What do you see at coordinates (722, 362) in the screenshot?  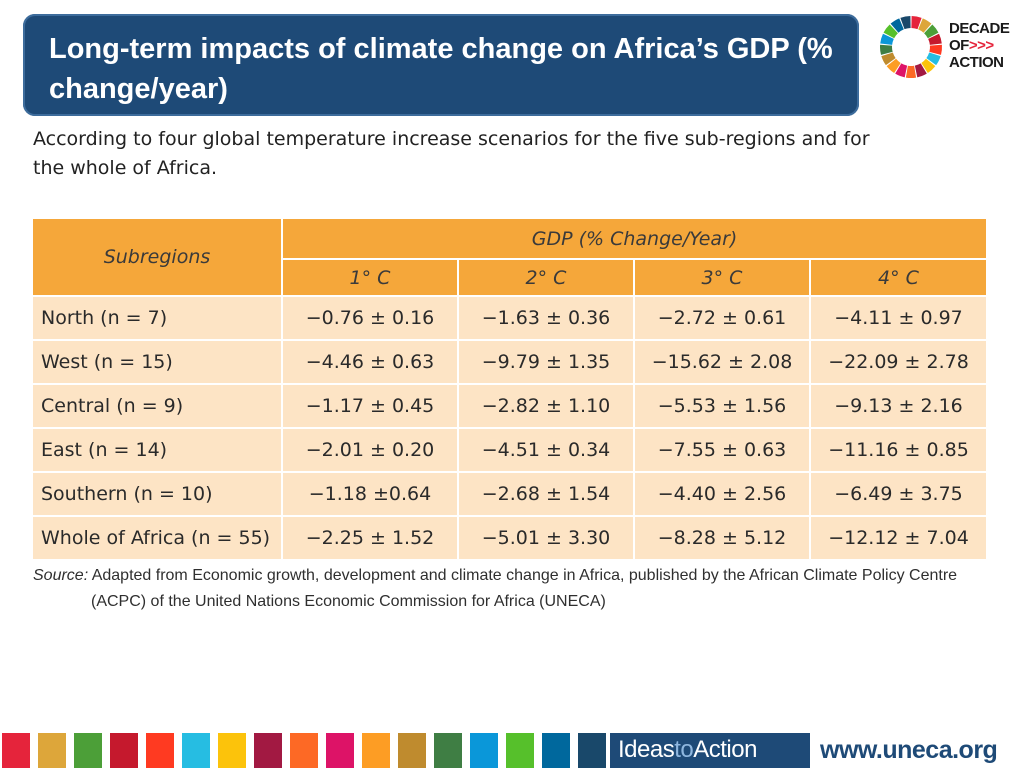 I see `table-cell: −15.62 ± 2.08` at bounding box center [722, 362].